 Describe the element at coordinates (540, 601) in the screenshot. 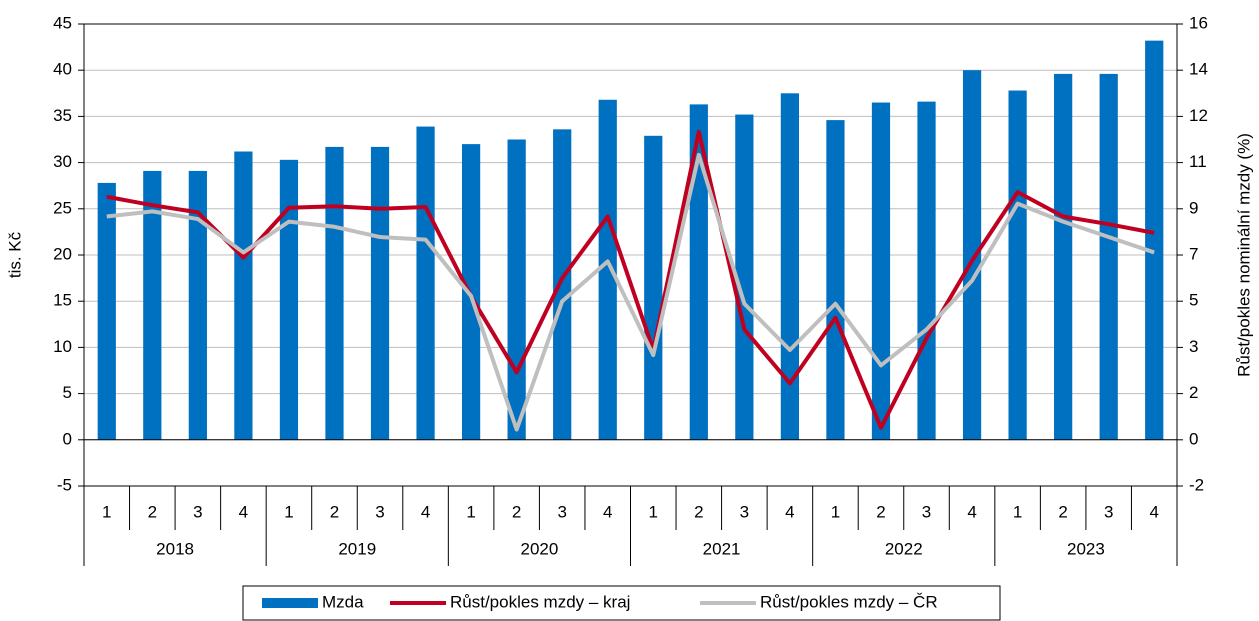

I see `legend-label: Růst/pokles mzdy – kraj` at that location.